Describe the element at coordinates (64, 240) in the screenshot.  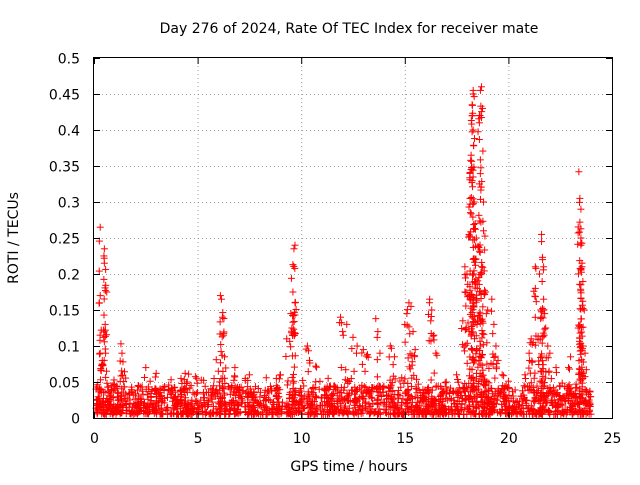
I see `y-tick-labels: 0 0.05 0.1 0.15 0.2 0.25 0.3 0.35 0.4 0.45 0.5` at that location.